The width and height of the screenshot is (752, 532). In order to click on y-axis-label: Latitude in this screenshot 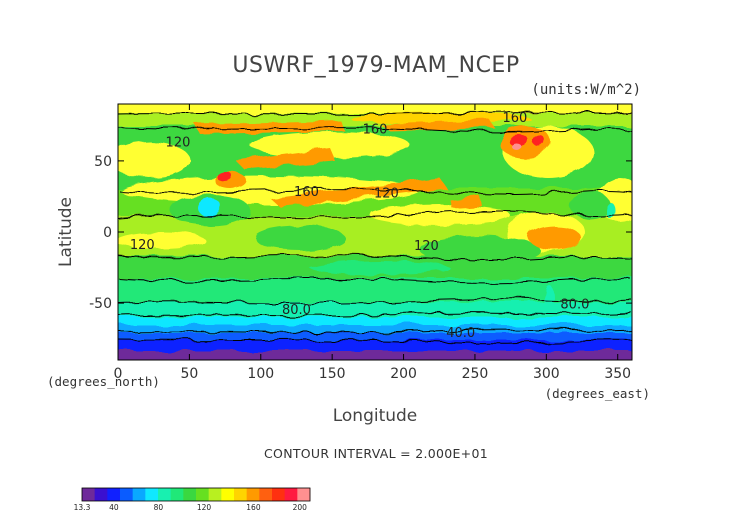, I will do `click(66, 232)`.